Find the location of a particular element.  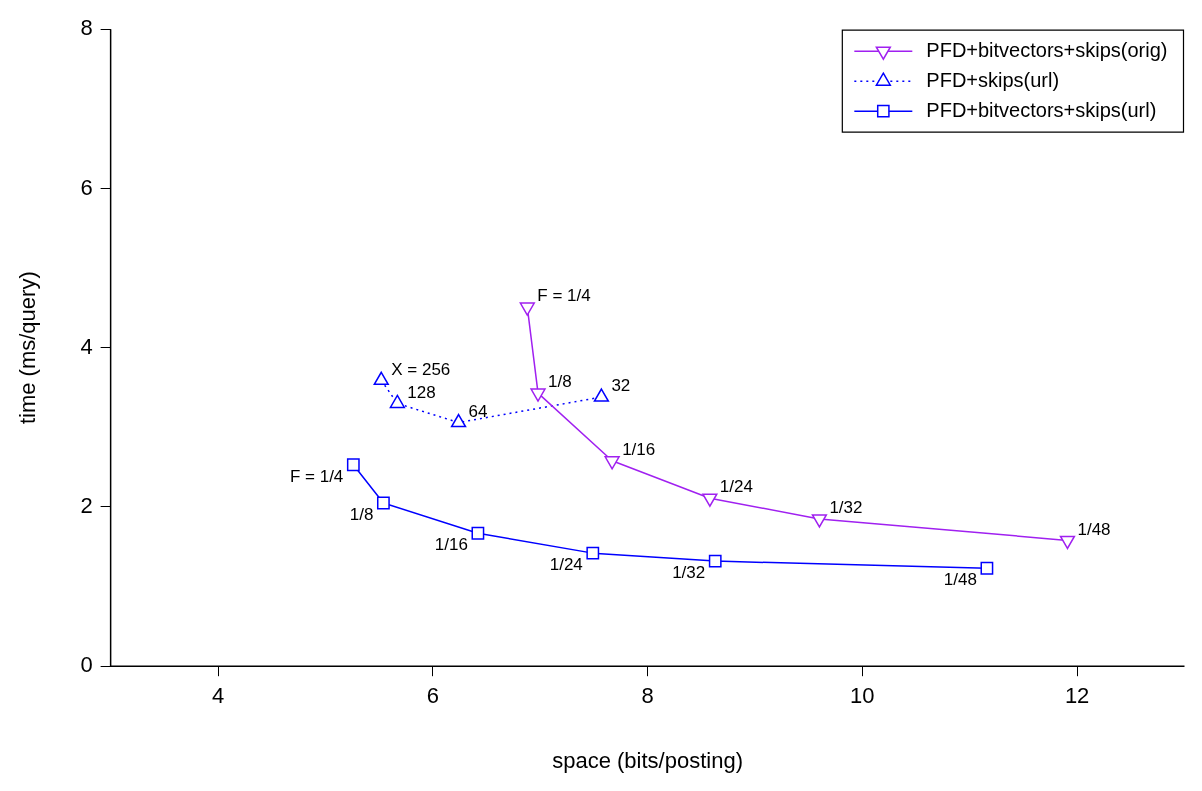

annotation: 128 is located at coordinates (421, 392).